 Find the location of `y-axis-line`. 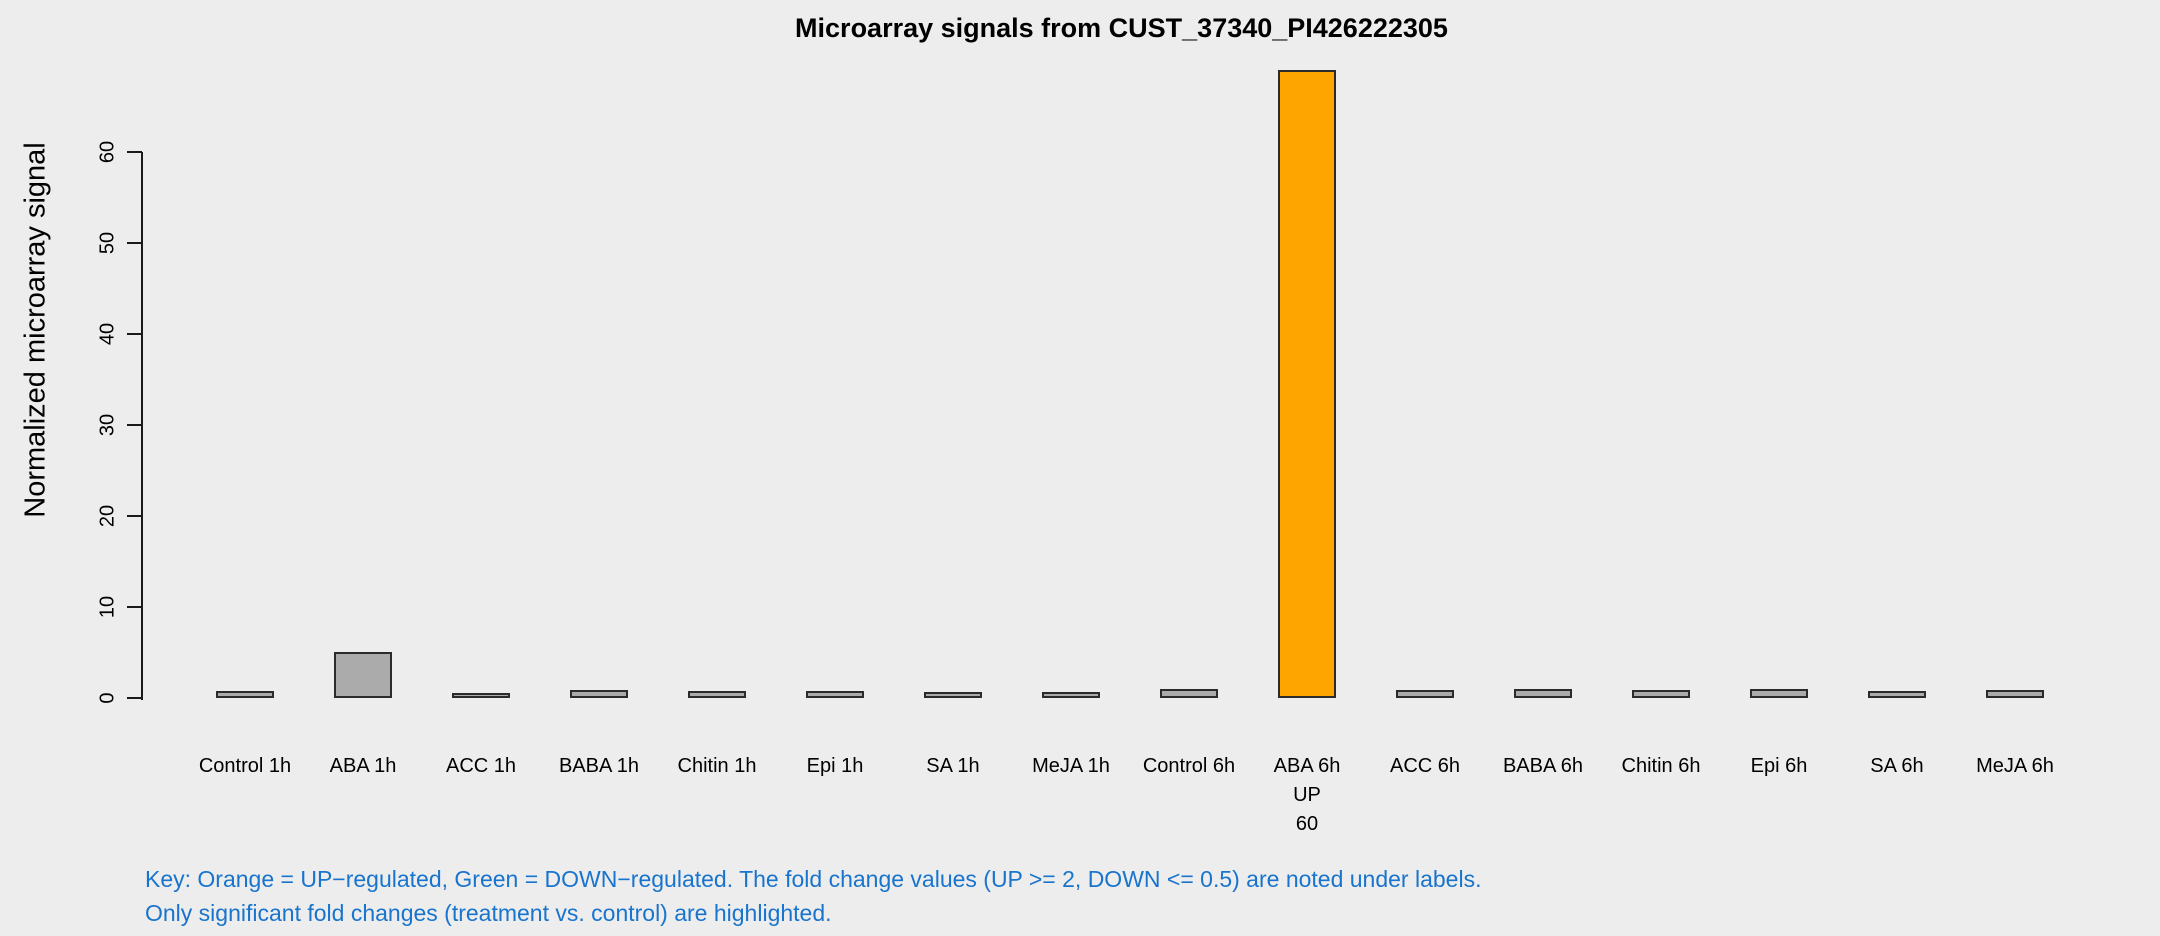

y-axis-line is located at coordinates (142, 426).